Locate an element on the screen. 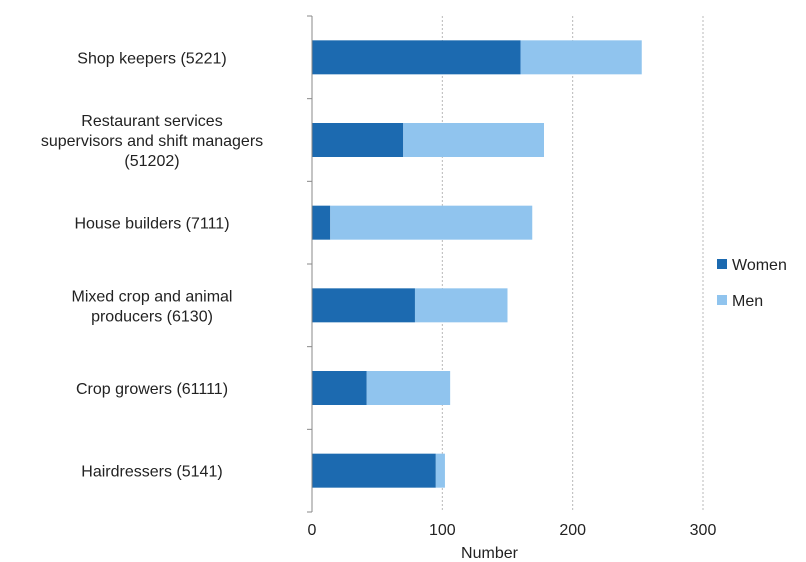 The width and height of the screenshot is (806, 562). category-label-0: Shop keepers (5221) is located at coordinates (151, 58).